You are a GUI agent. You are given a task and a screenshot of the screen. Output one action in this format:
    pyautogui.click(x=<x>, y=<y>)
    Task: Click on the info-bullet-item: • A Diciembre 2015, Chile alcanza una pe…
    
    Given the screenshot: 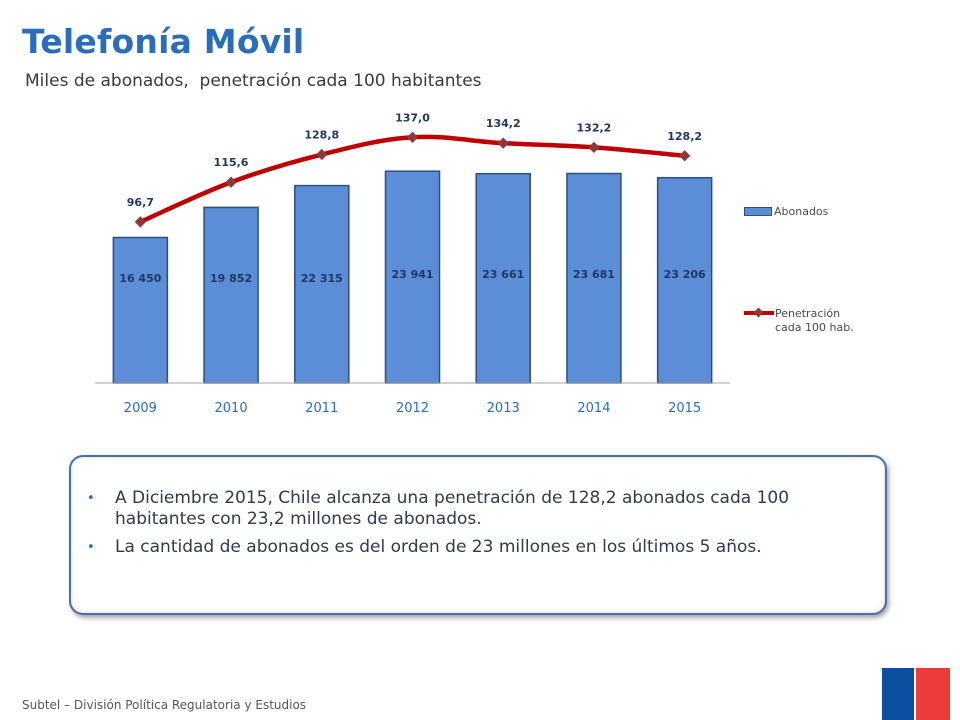 What is the action you would take?
    pyautogui.click(x=473, y=509)
    